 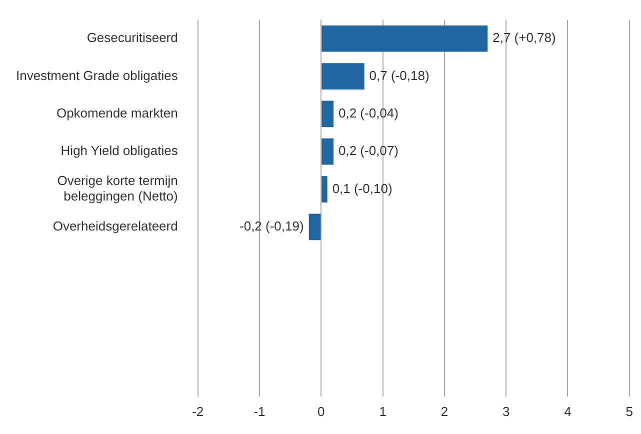 What do you see at coordinates (119, 150) in the screenshot?
I see `y-tick-label: High Yield obligaties` at bounding box center [119, 150].